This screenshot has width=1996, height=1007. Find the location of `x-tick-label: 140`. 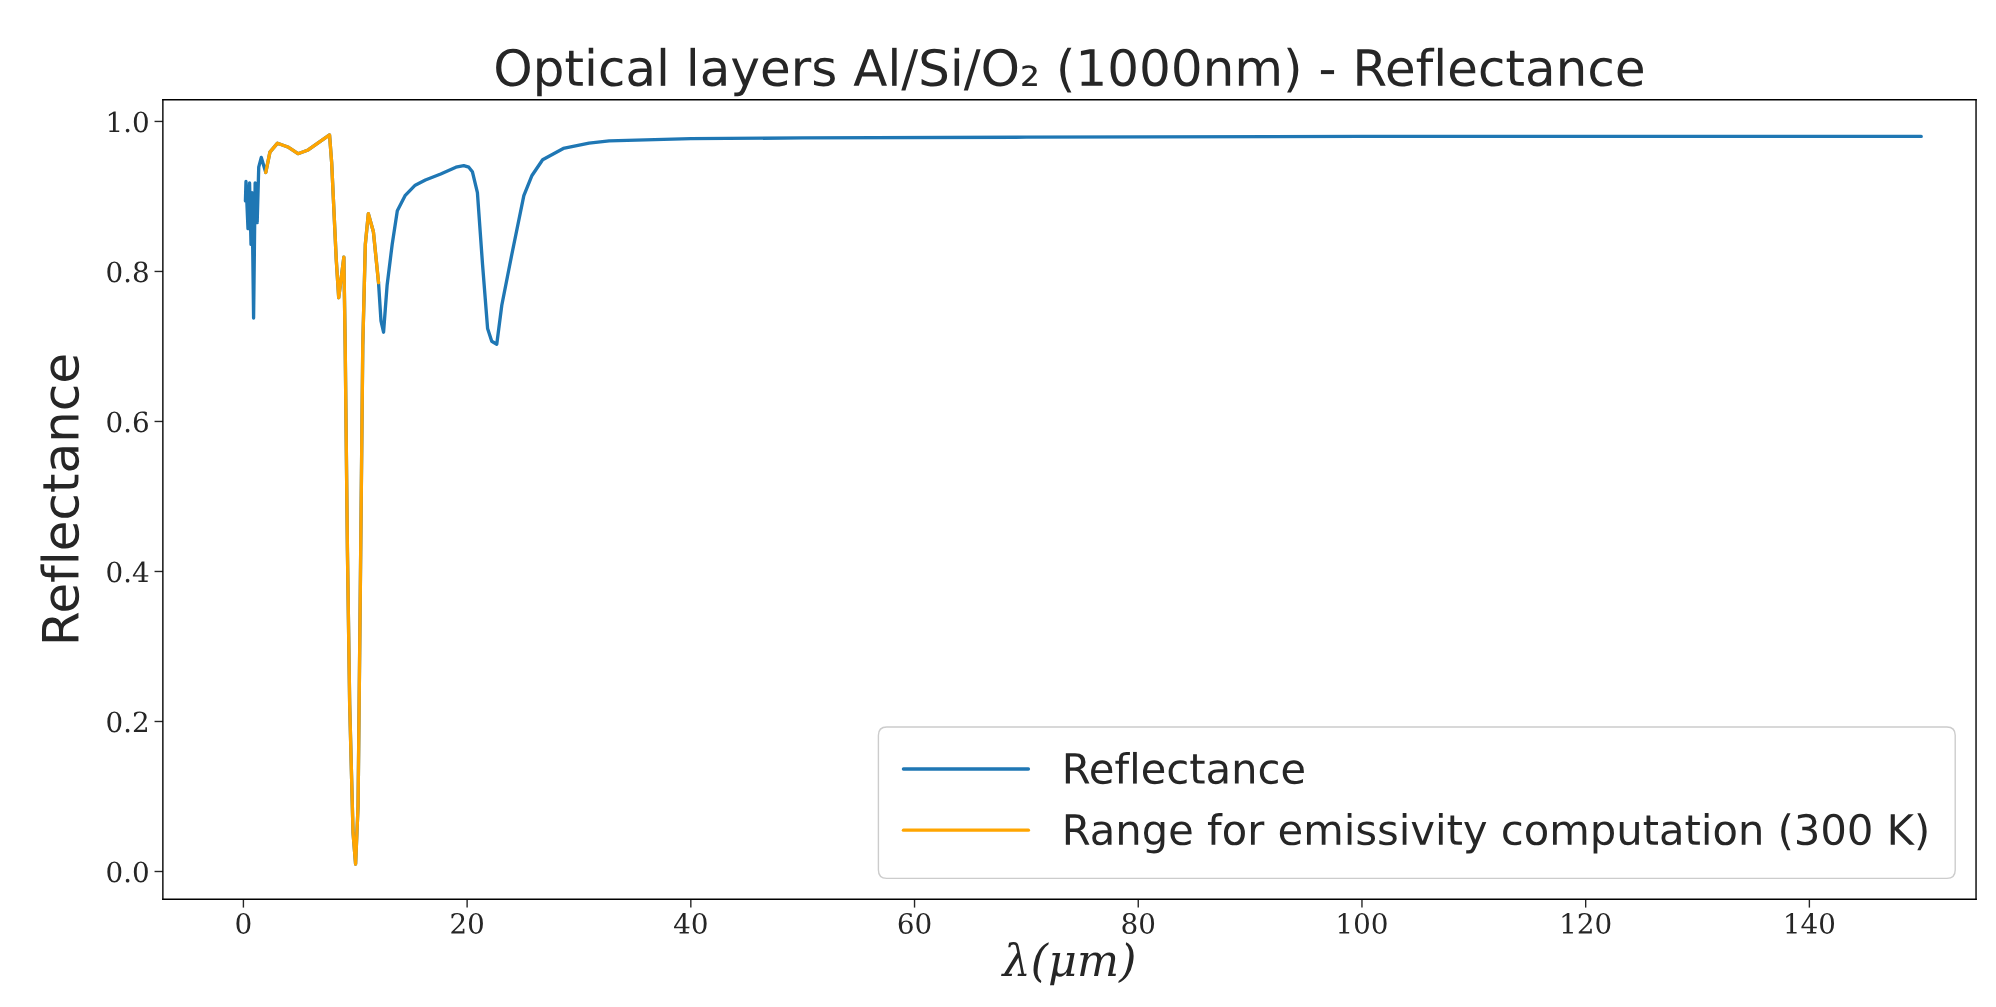

x-tick-label: 140 is located at coordinates (1810, 923).